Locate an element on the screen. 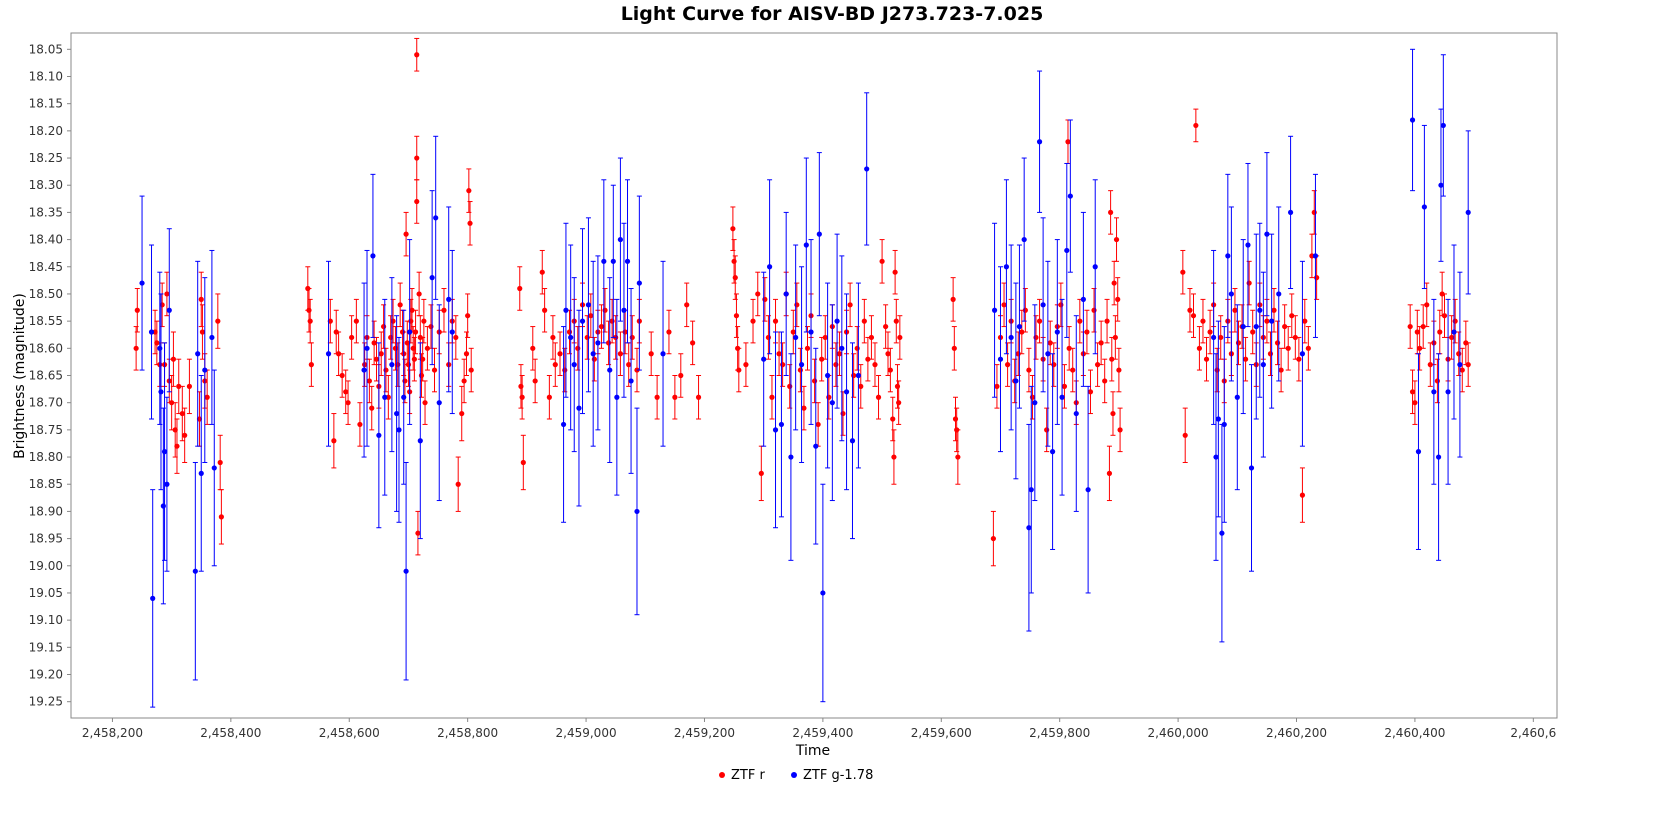  x-axis-label: Time is located at coordinates (812, 751).